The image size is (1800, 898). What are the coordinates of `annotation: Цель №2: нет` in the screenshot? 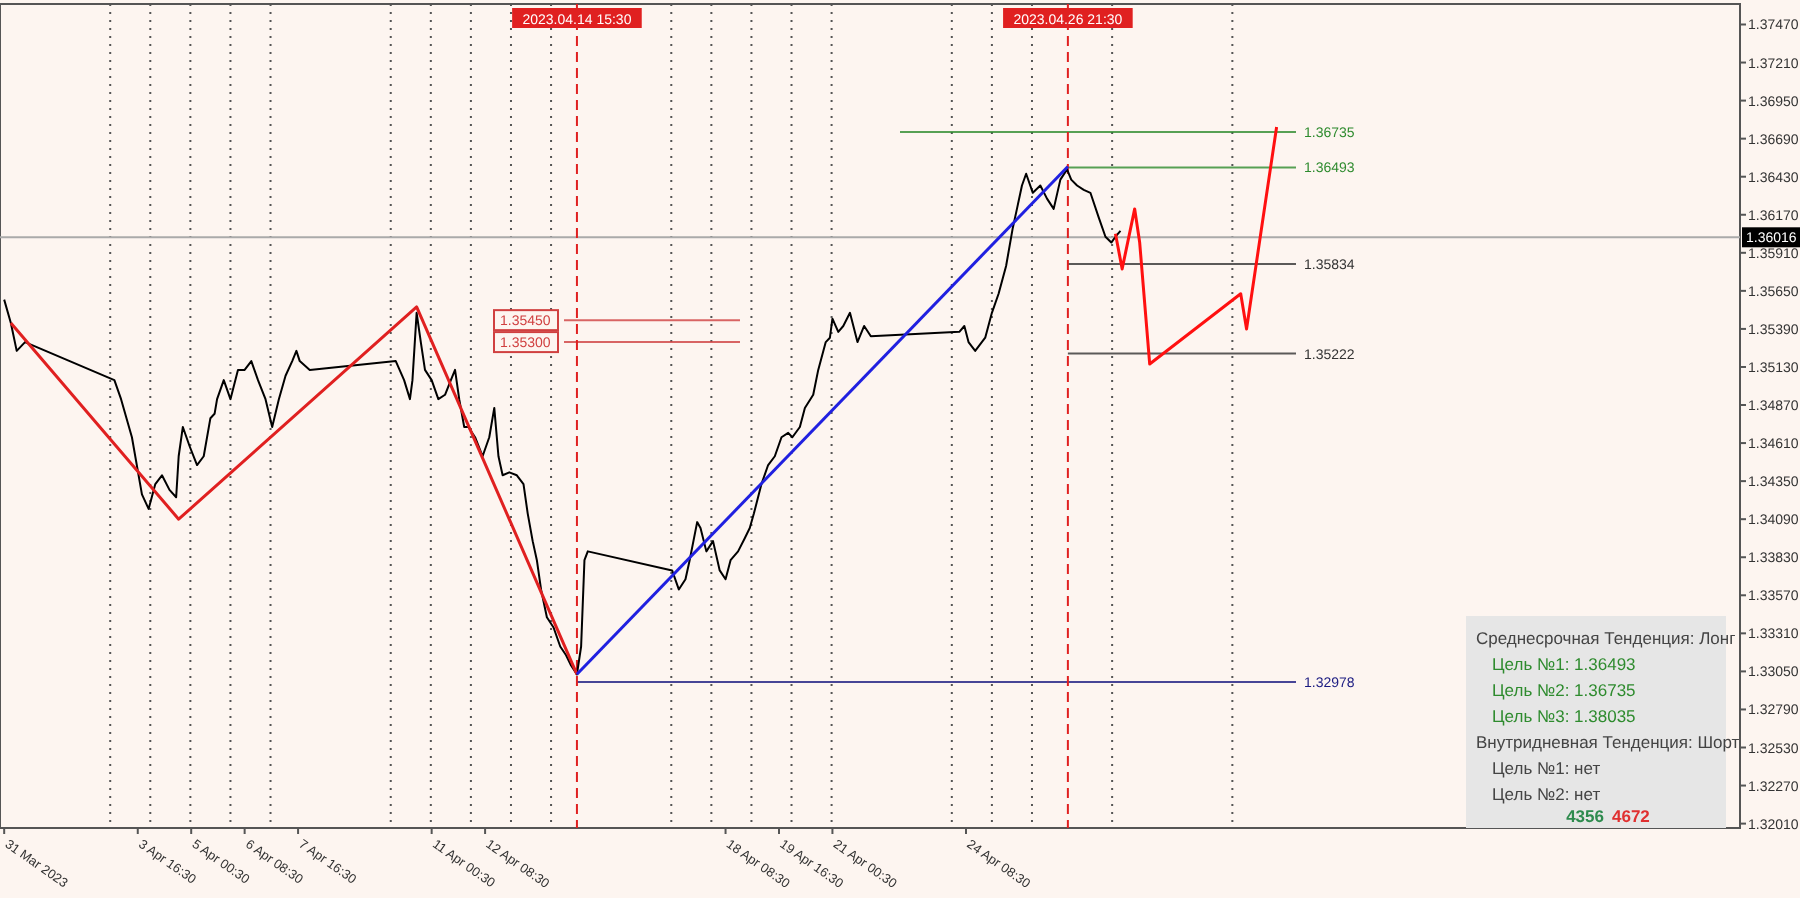 It's located at (1546, 794).